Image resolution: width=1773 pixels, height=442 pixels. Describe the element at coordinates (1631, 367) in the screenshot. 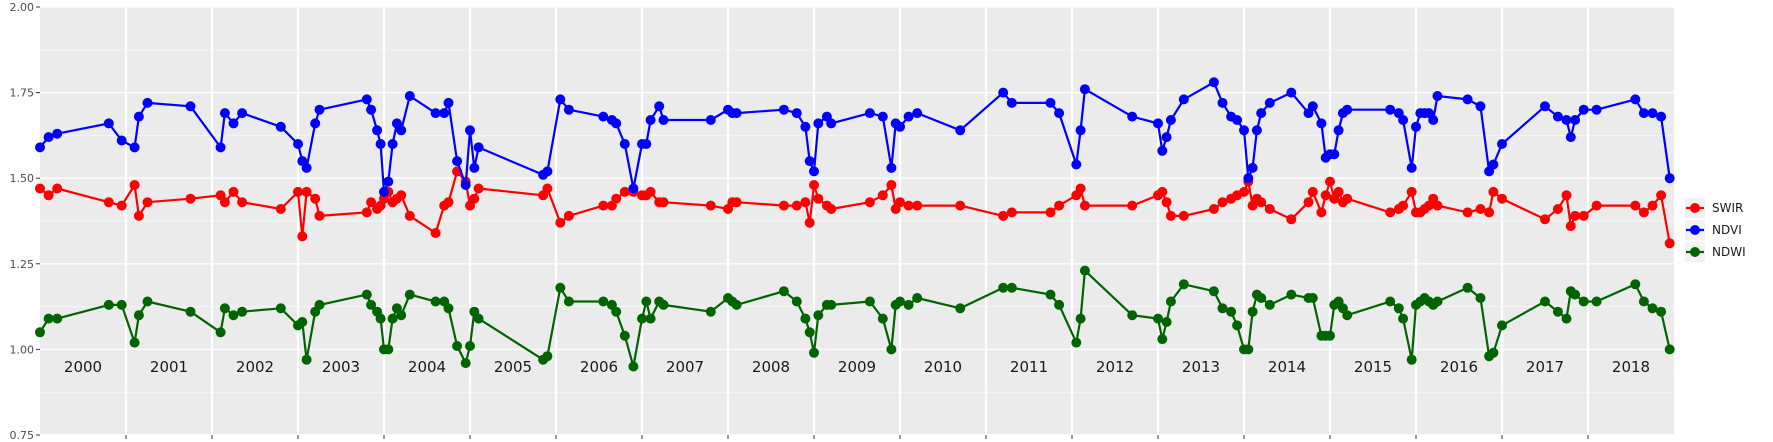

I see `year-label: 2018` at that location.